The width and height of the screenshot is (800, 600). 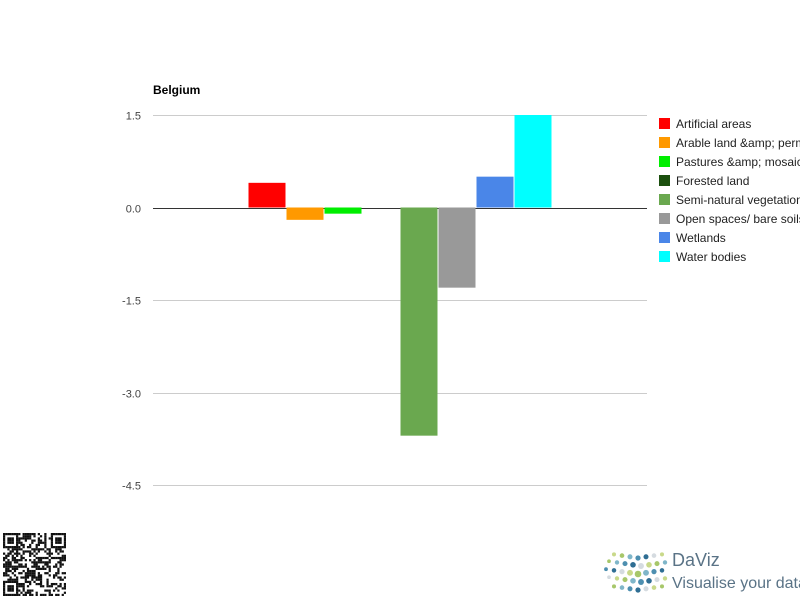 What do you see at coordinates (177, 90) in the screenshot?
I see `chart-title: Belgium` at bounding box center [177, 90].